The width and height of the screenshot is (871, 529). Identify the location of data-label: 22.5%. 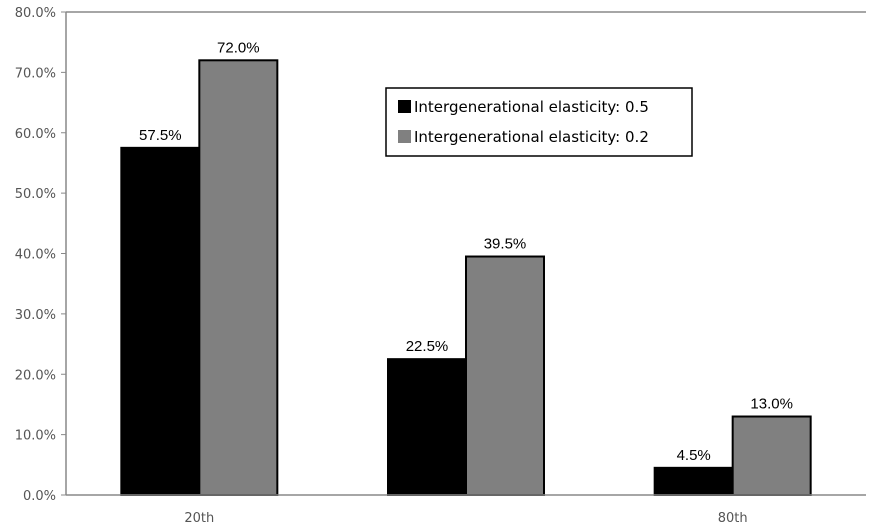
(427, 346).